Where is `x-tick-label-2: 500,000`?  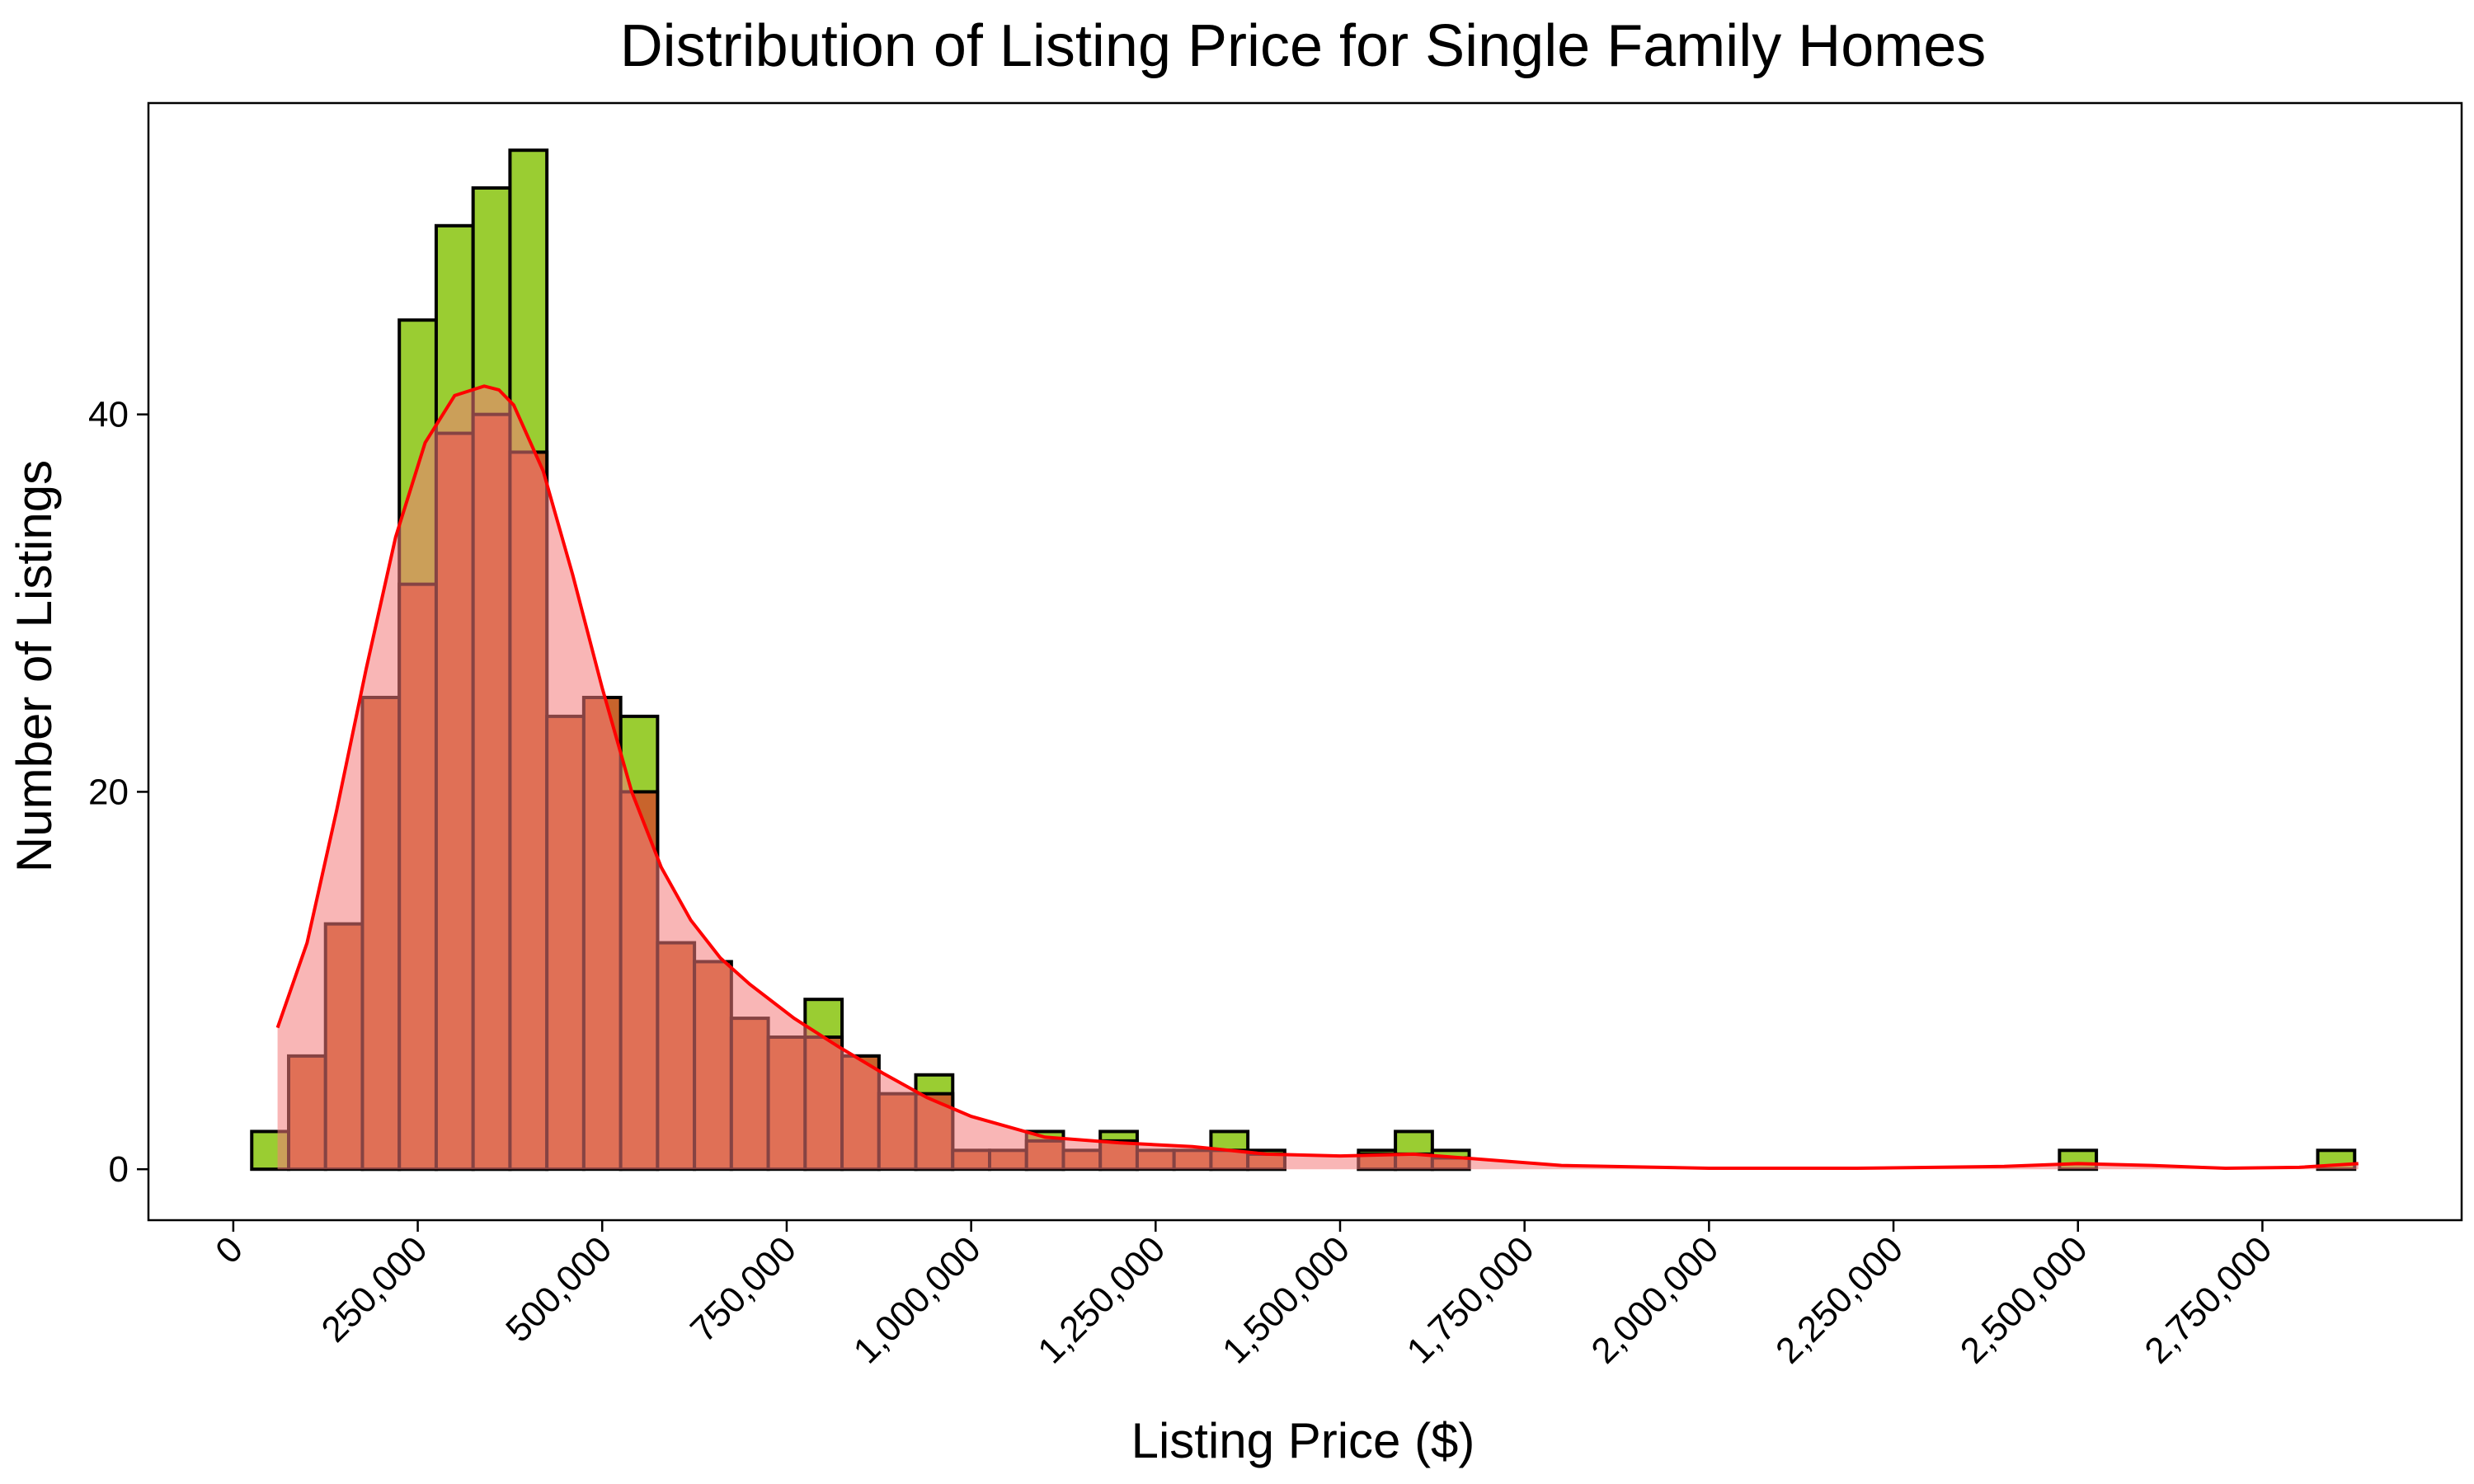 x-tick-label-2: 500,000 is located at coordinates (558, 1289).